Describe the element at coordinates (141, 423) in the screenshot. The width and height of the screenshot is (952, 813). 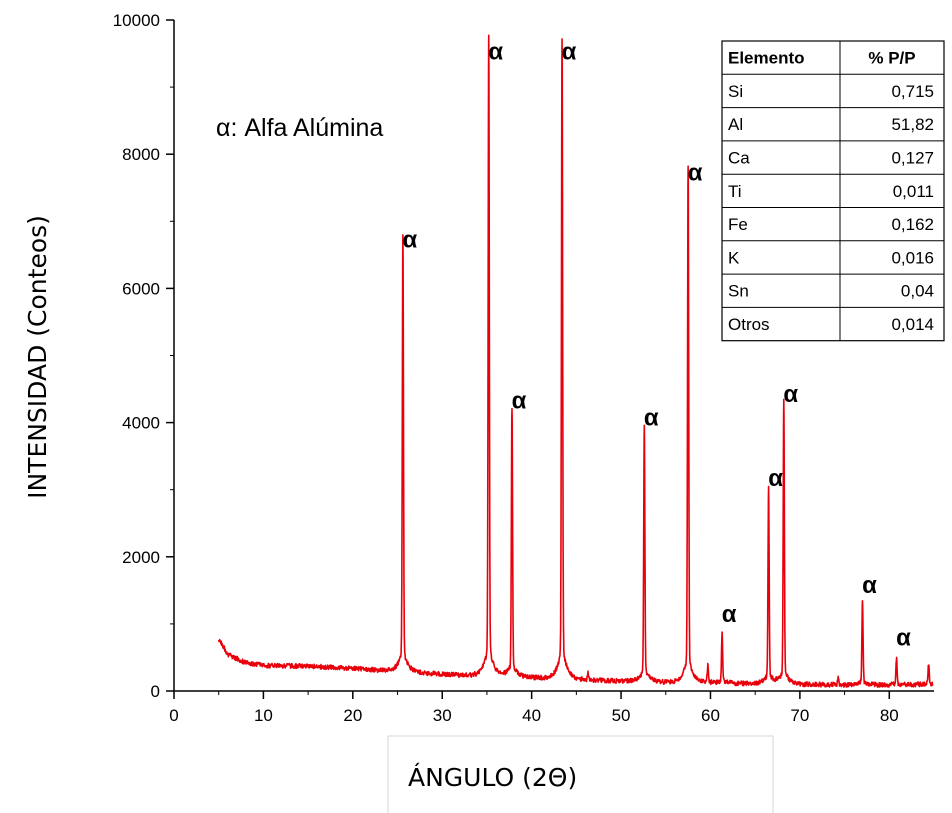
I see `y-tick-label: 4000` at that location.